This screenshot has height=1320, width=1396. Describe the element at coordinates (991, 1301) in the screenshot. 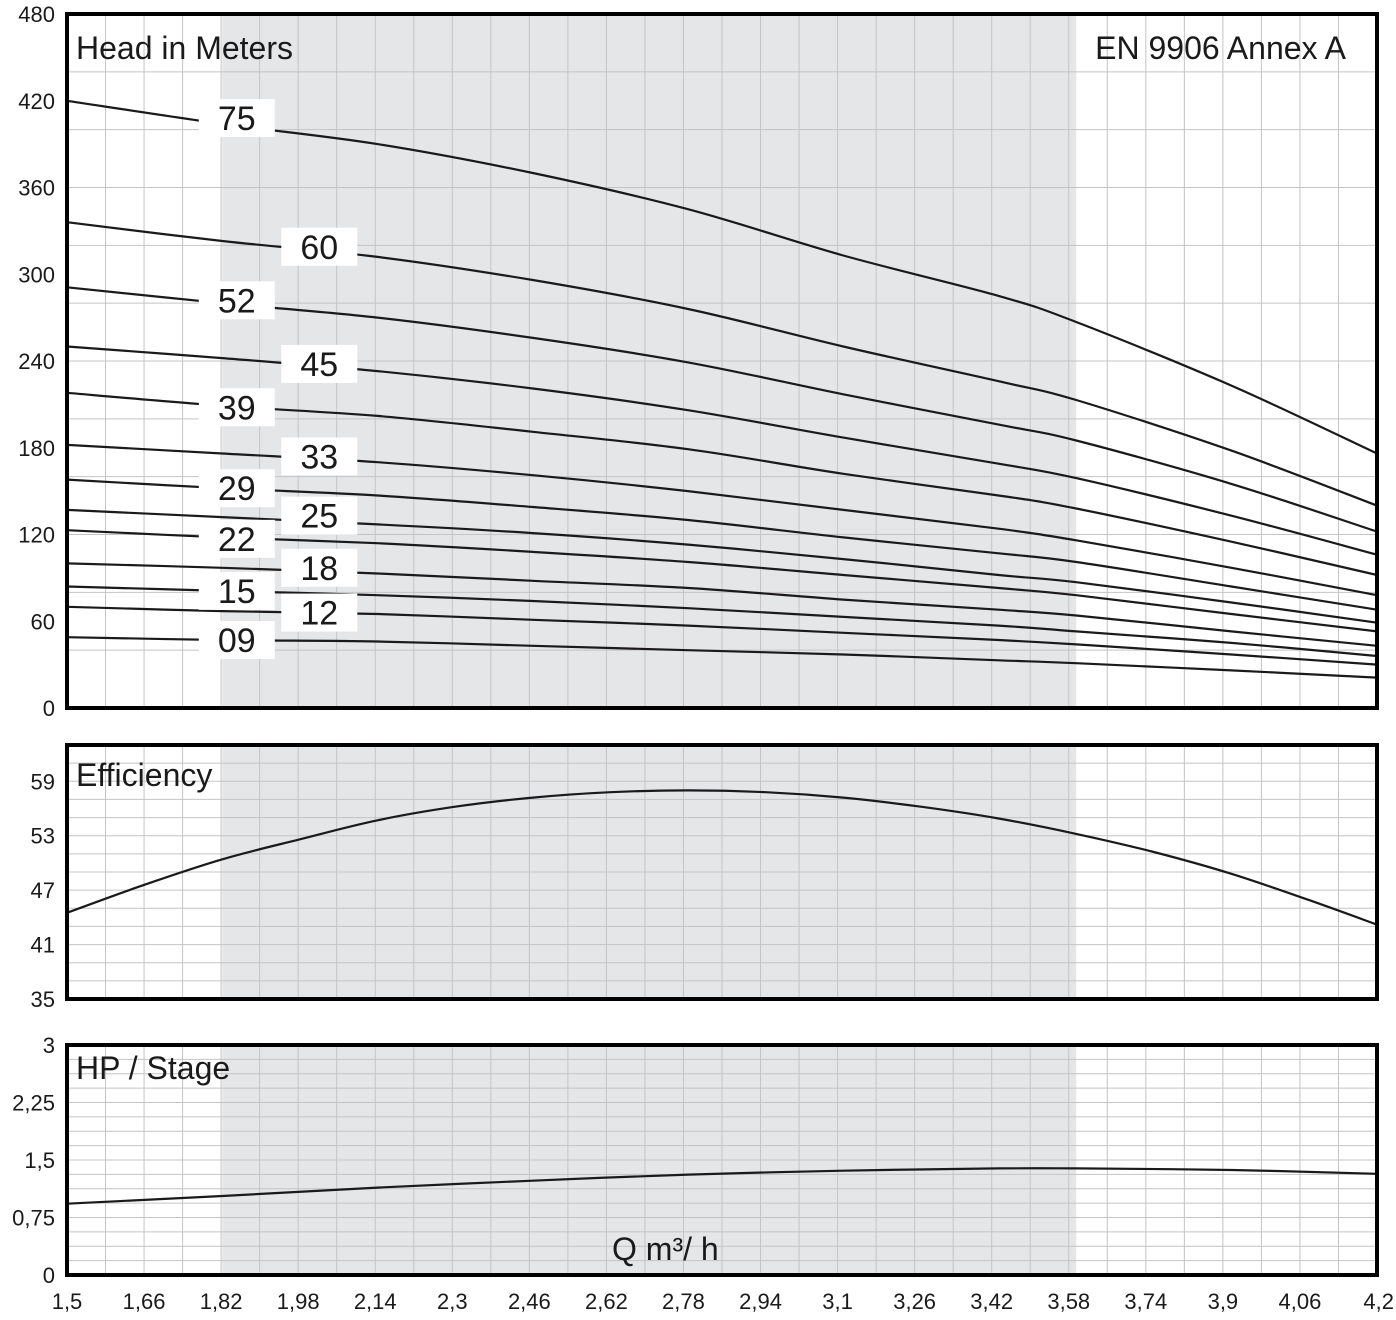

I see `x-tick-label: 3,42` at that location.